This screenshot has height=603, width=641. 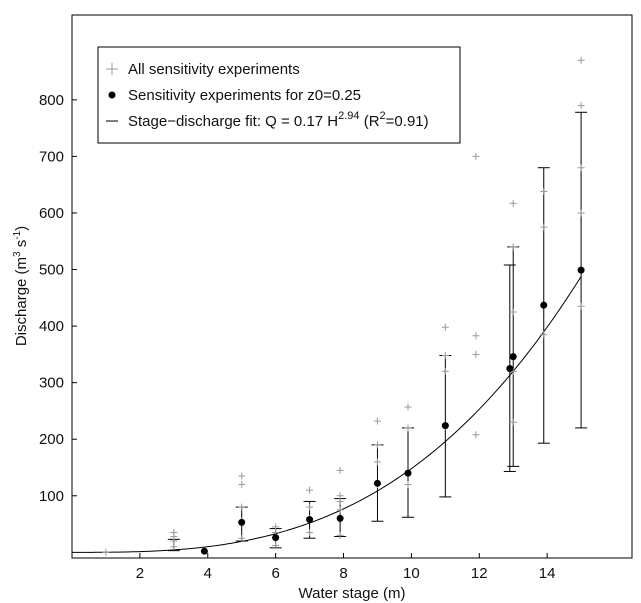 What do you see at coordinates (208, 573) in the screenshot?
I see `x-tick-label: 4` at bounding box center [208, 573].